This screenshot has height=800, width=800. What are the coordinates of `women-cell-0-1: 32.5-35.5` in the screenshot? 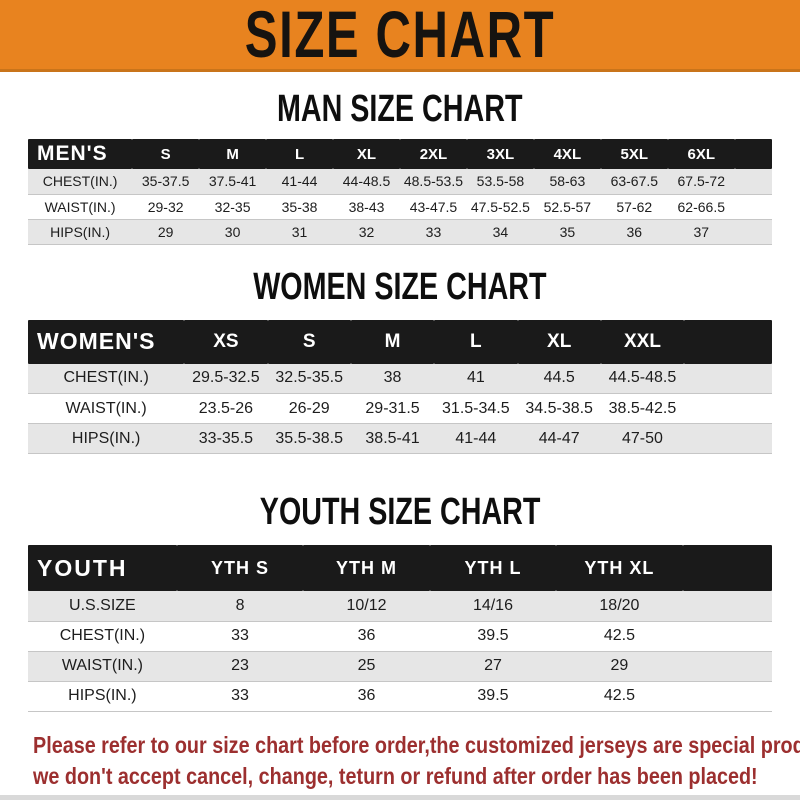 It's located at (309, 378).